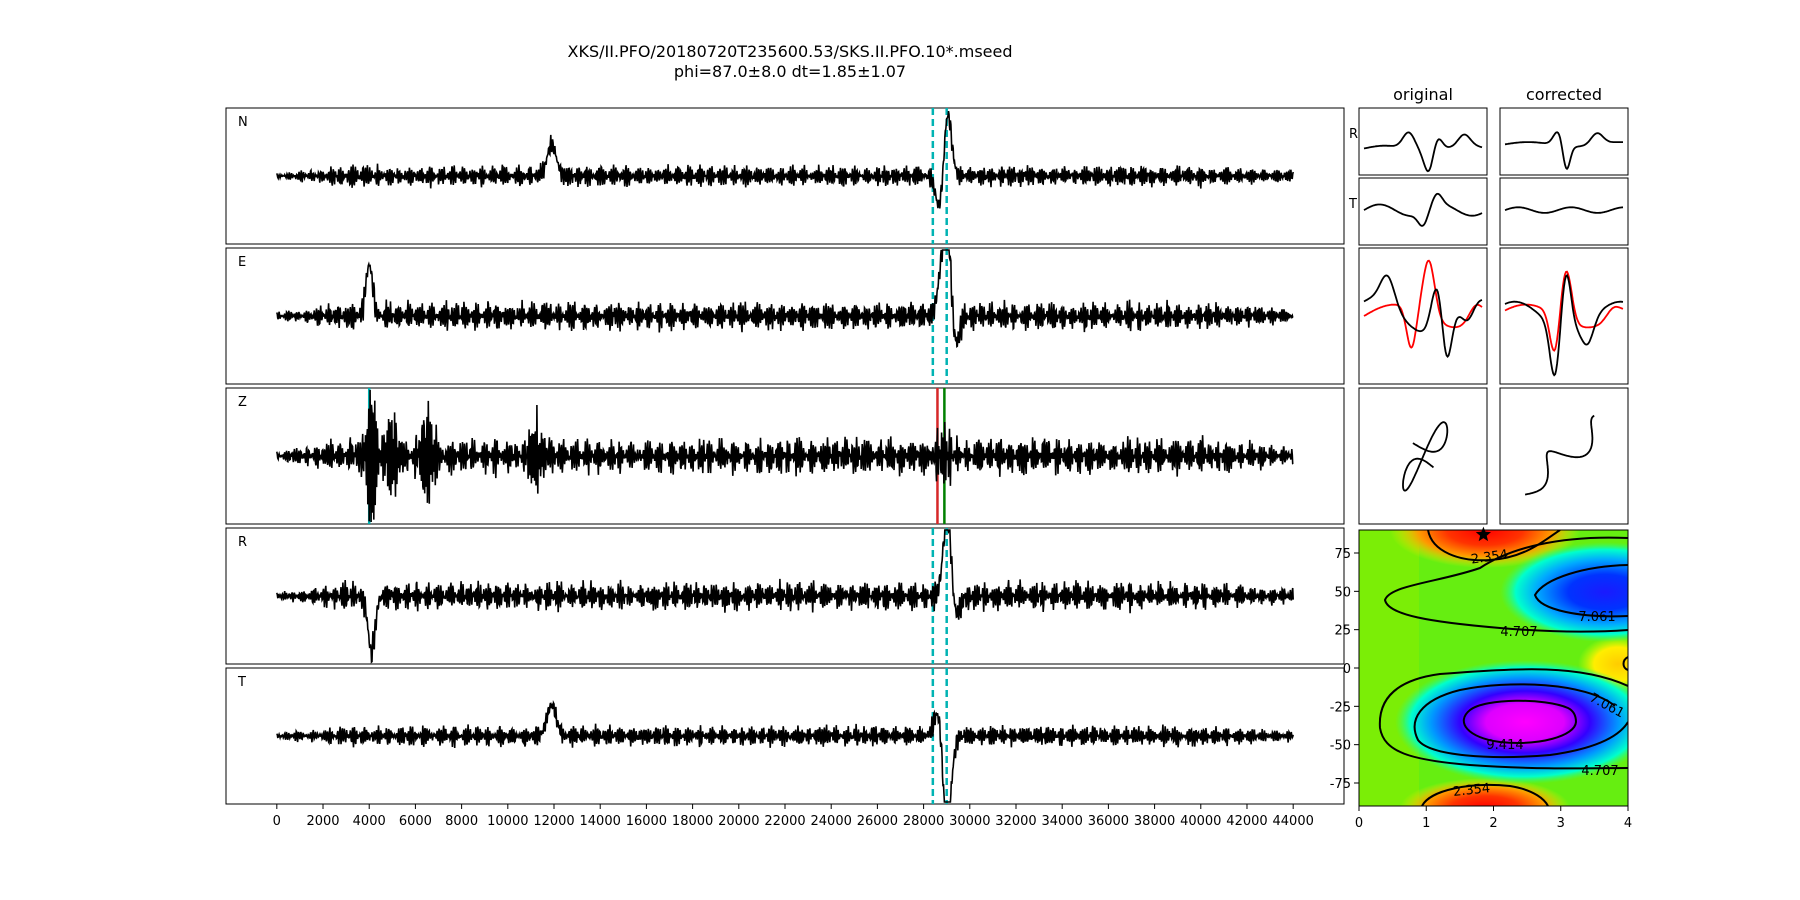 This screenshot has width=1800, height=900. What do you see at coordinates (1423, 94) in the screenshot?
I see `column-title: original` at bounding box center [1423, 94].